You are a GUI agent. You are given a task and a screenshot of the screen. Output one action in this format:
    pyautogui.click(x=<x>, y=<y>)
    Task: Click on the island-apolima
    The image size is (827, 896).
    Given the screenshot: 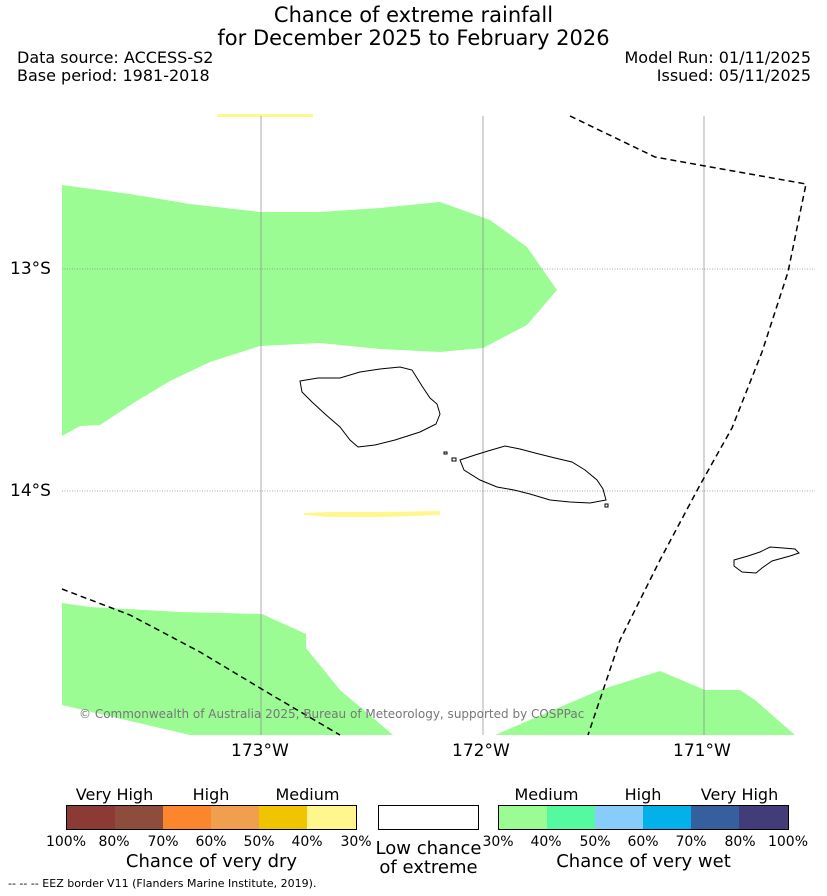 What is the action you would take?
    pyautogui.click(x=445, y=453)
    